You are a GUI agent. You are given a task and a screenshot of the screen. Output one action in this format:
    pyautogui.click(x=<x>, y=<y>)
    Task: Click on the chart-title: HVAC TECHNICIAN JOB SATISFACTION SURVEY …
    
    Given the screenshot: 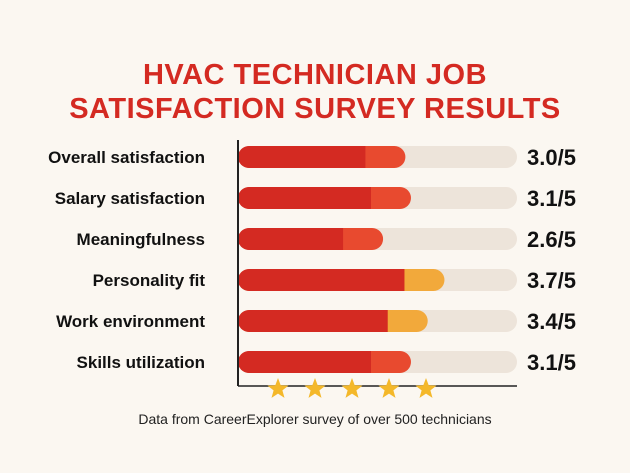 What is the action you would take?
    pyautogui.click(x=315, y=92)
    